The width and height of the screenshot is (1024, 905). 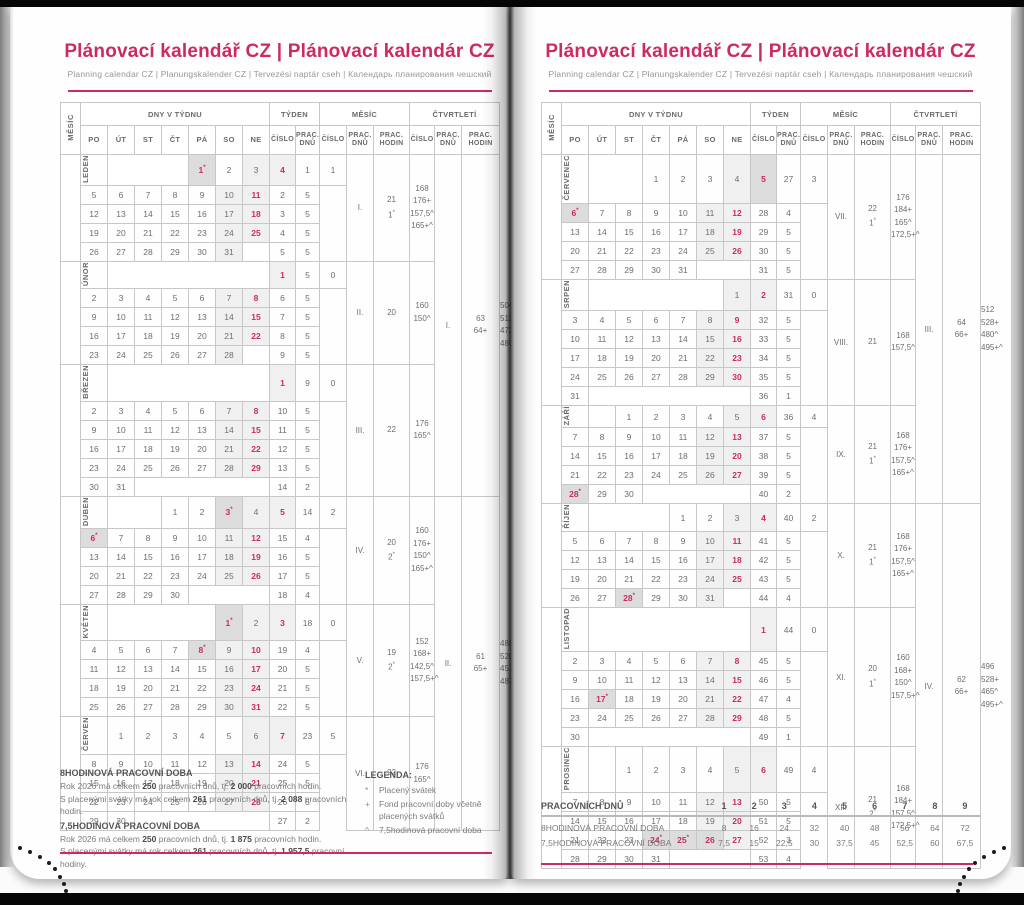 I want to click on week-number: 48, so click(x=763, y=718).